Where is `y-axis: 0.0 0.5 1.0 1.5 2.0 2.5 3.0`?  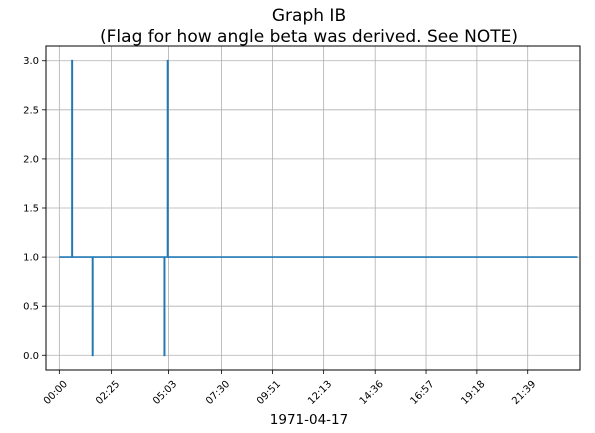 y-axis: 0.0 0.5 1.0 1.5 2.0 2.5 3.0 is located at coordinates (34, 209).